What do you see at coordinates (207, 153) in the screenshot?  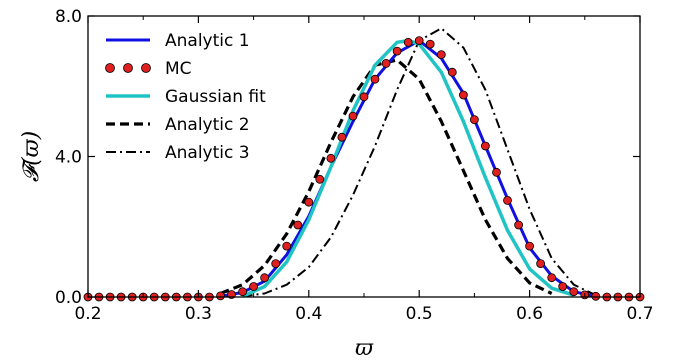 I see `legend-label: Analytic 3` at bounding box center [207, 153].